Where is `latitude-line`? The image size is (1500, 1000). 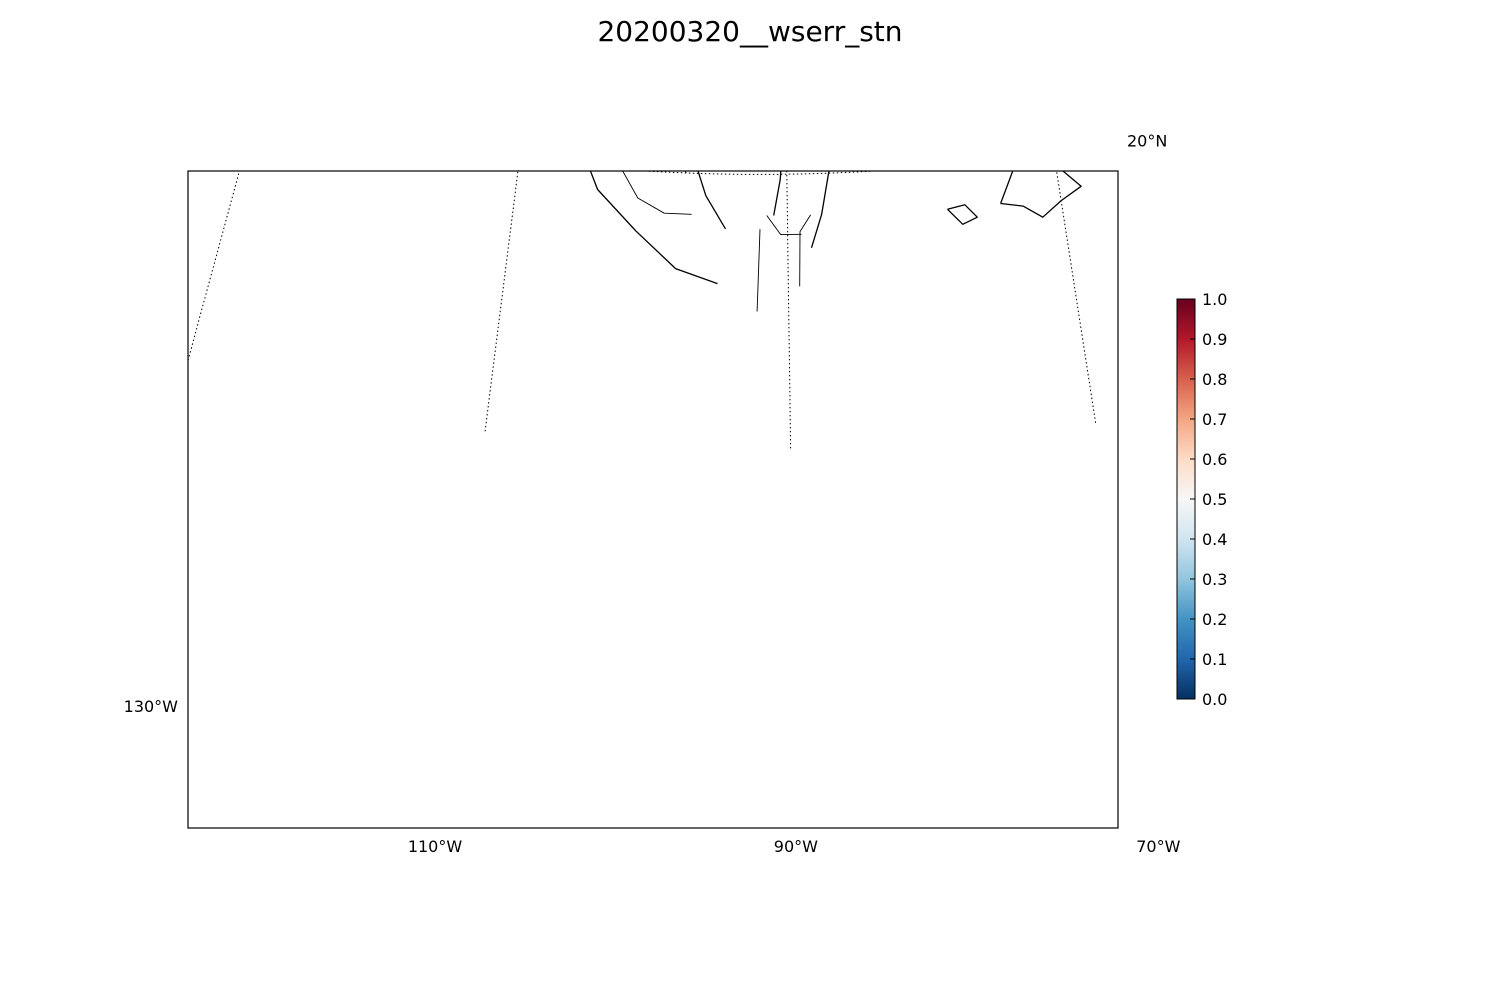 latitude-line is located at coordinates (722, 121).